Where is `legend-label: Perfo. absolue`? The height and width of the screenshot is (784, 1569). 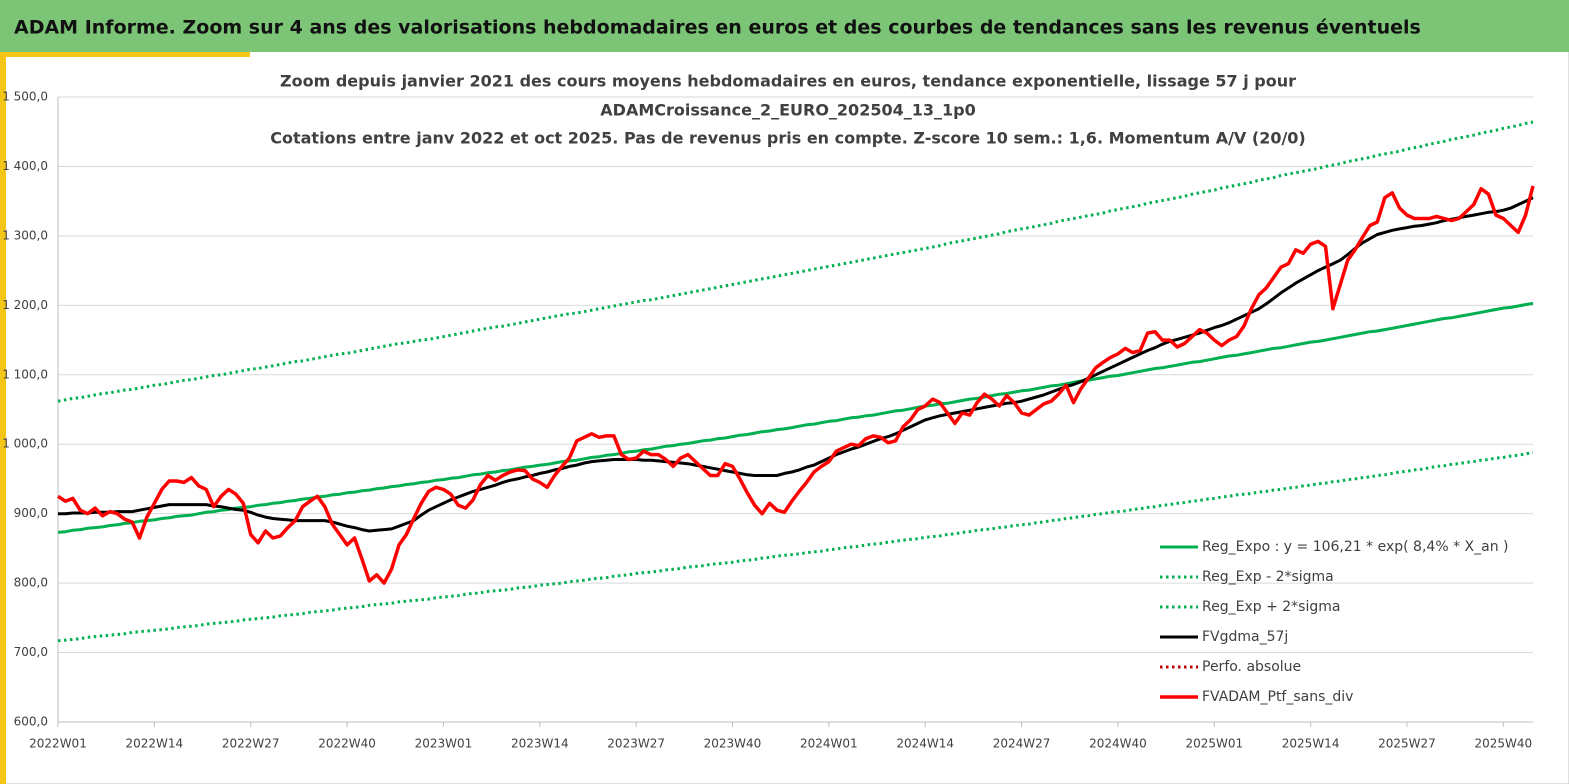 legend-label: Perfo. absolue is located at coordinates (1251, 667).